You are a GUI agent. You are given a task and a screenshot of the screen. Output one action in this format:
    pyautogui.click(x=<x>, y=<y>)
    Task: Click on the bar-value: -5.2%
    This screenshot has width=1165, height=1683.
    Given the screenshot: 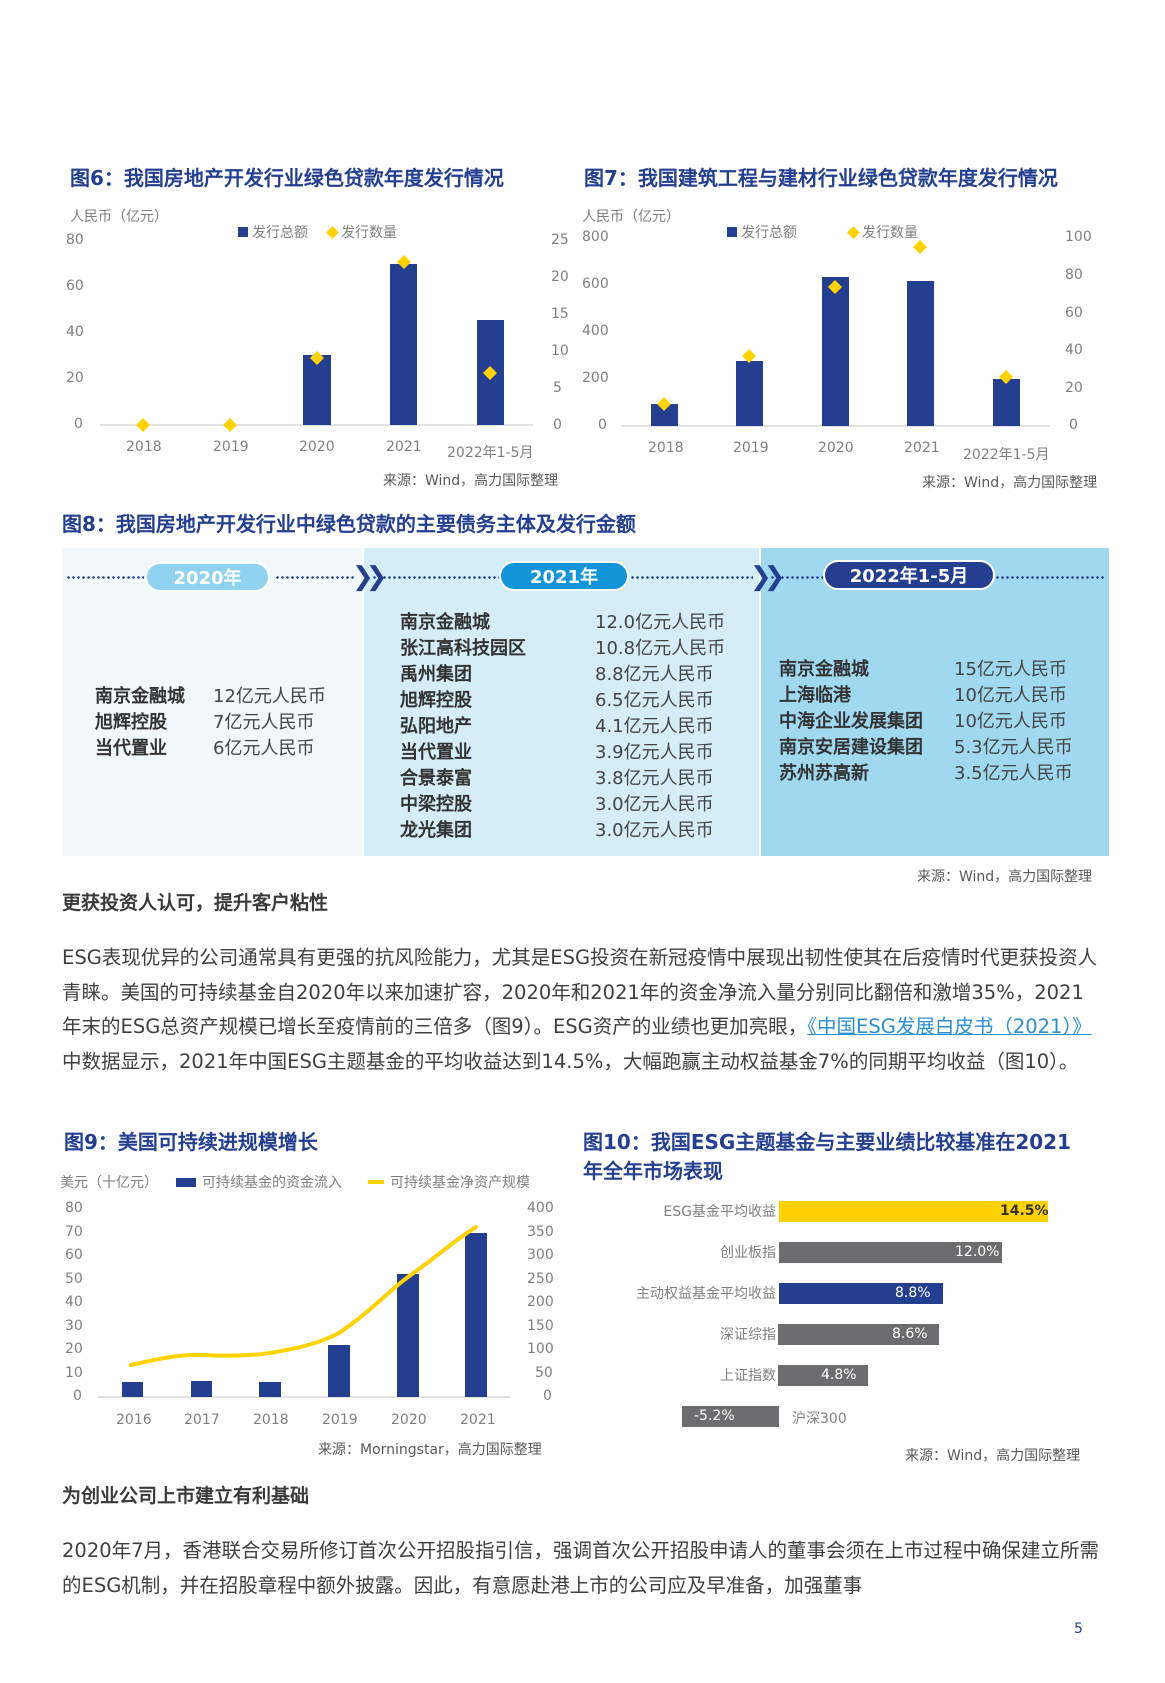 What is the action you would take?
    pyautogui.click(x=714, y=1416)
    